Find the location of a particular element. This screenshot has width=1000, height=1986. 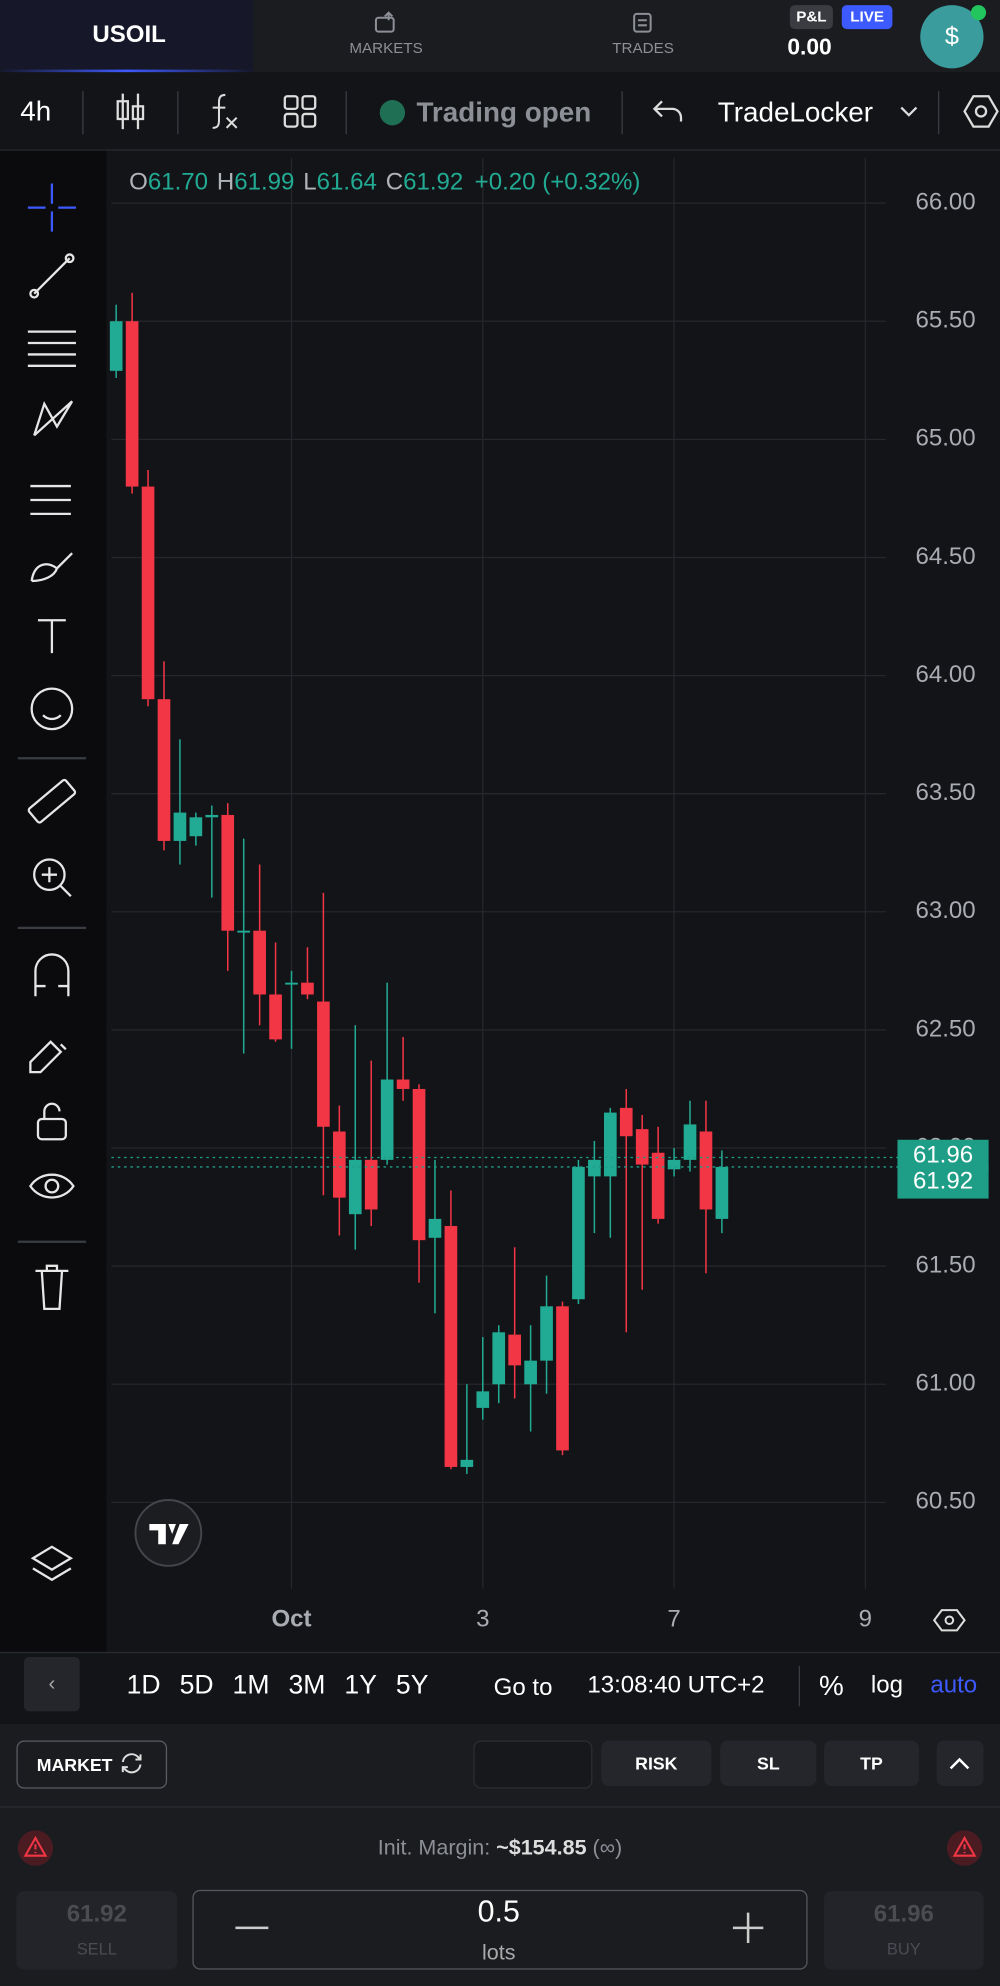

x-tick-label: Oct is located at coordinates (291, 1619).